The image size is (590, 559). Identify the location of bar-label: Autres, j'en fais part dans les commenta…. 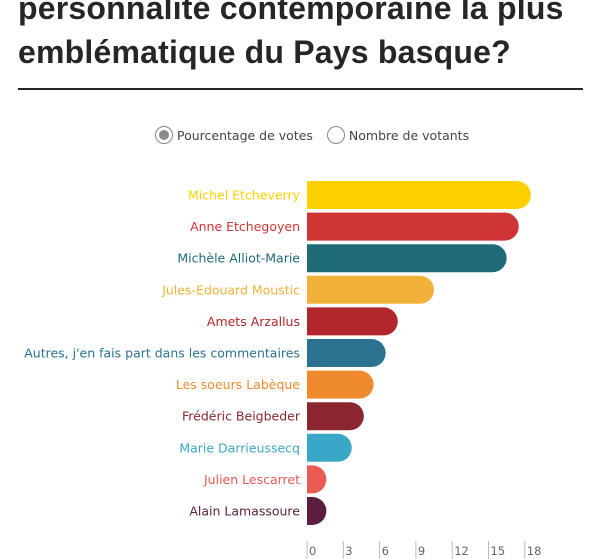
(162, 353).